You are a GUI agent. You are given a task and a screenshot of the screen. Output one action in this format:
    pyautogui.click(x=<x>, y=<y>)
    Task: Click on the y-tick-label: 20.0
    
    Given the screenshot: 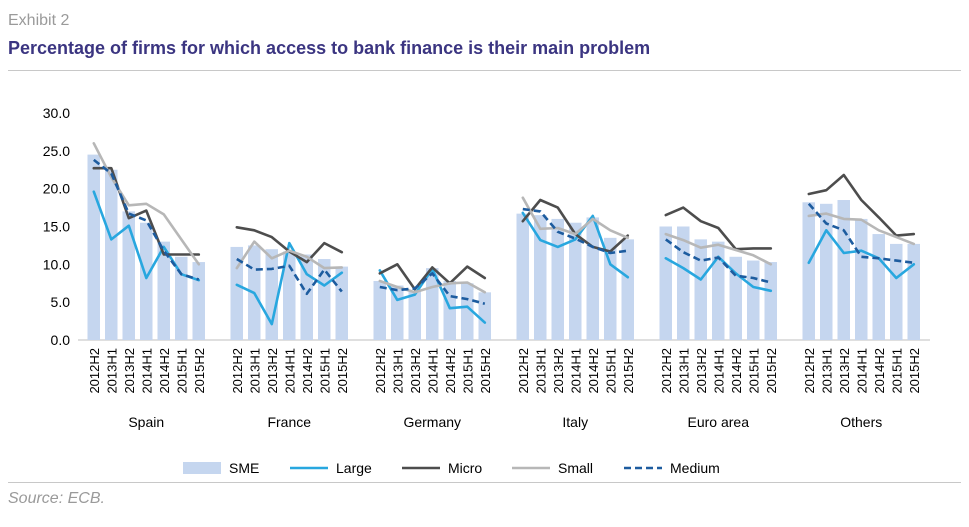 What is the action you would take?
    pyautogui.click(x=56, y=189)
    